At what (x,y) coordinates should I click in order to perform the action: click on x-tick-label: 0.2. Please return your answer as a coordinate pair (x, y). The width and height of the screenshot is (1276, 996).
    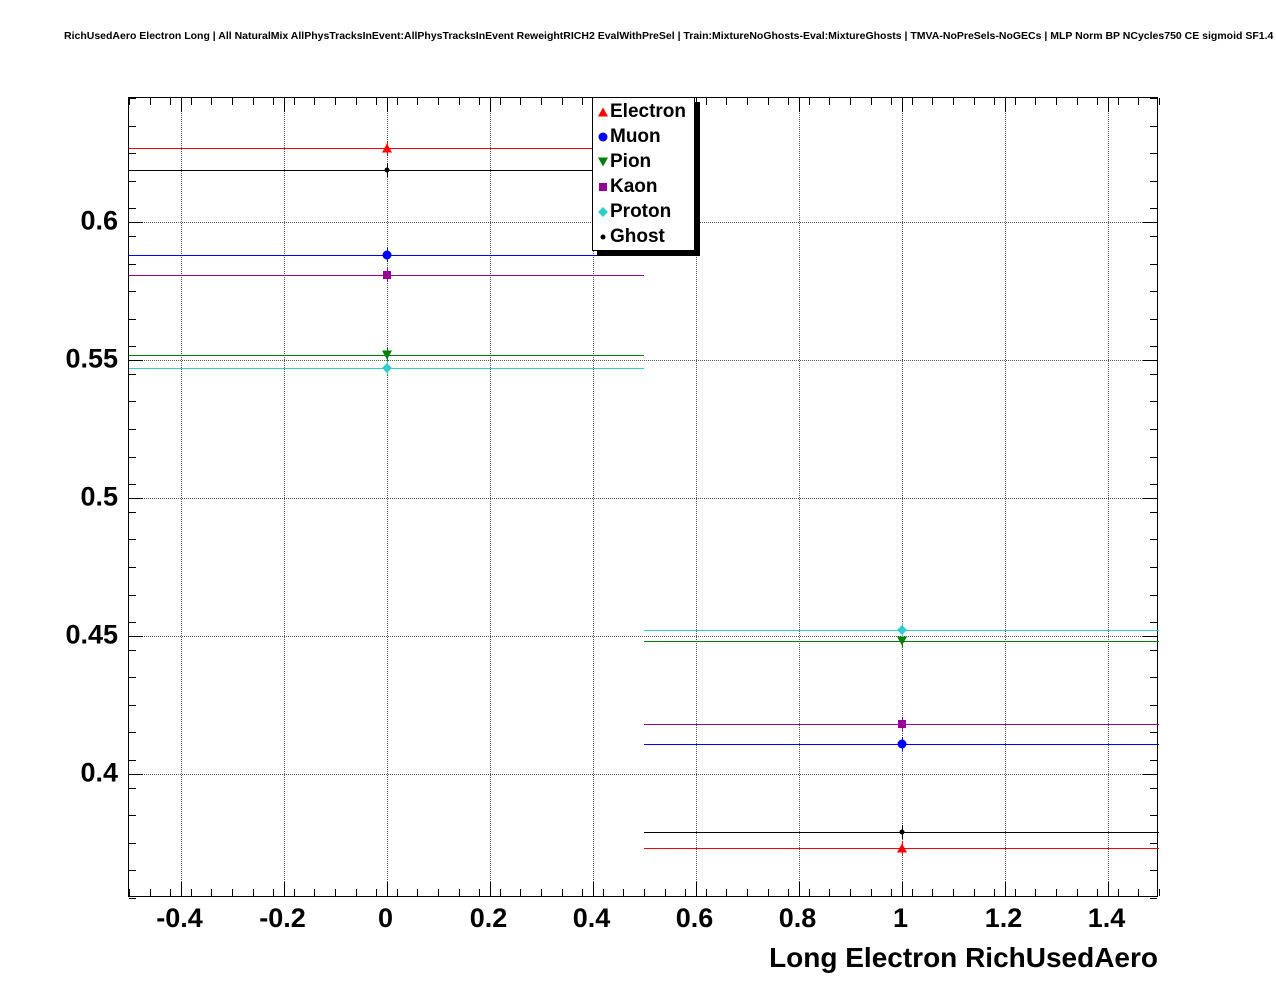
    Looking at the image, I should click on (488, 918).